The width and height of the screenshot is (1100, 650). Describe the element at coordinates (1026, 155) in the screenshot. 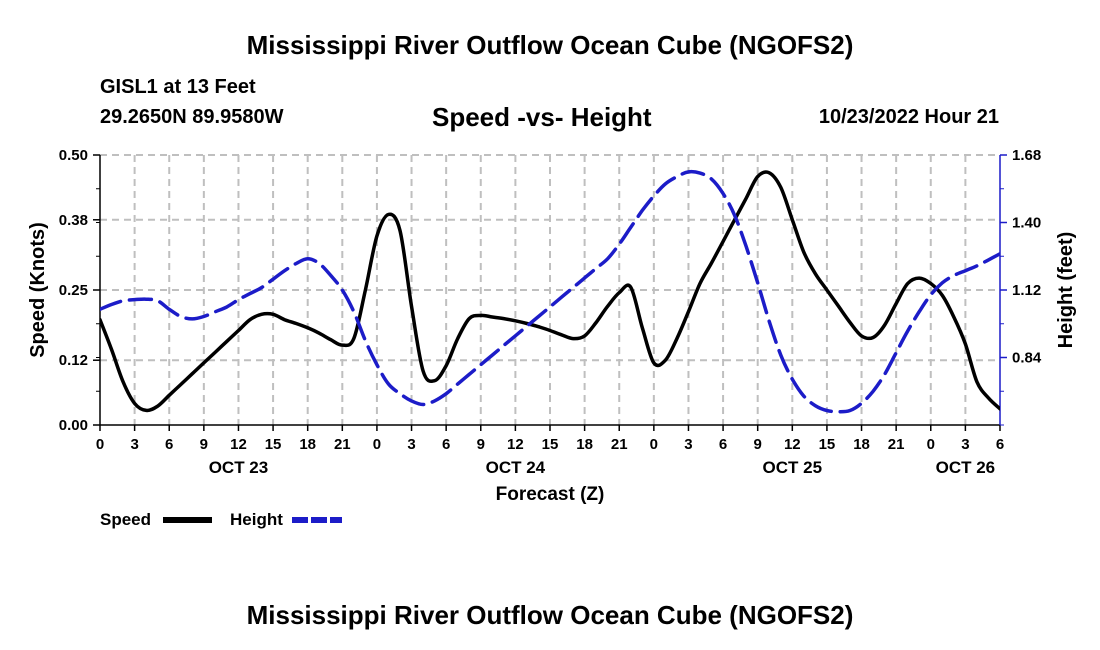

I see `y-right-tick-label: 1.68` at that location.